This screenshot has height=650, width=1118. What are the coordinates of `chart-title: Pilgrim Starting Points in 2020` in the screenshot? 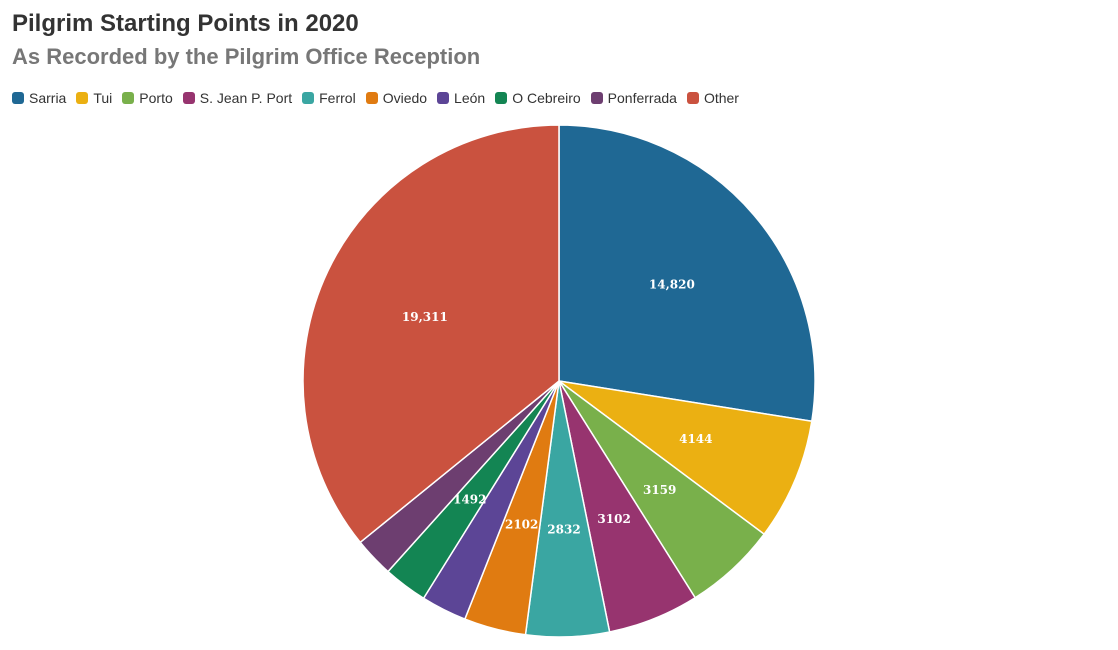 It's located at (185, 23).